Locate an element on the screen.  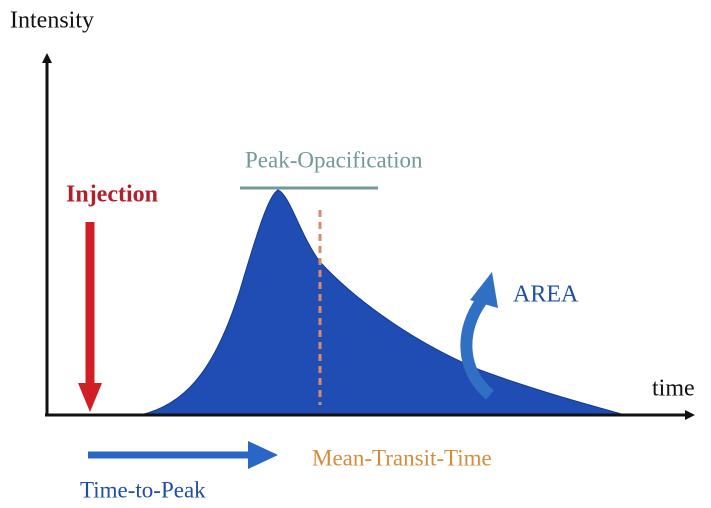
x-axis-label: time is located at coordinates (673, 389).